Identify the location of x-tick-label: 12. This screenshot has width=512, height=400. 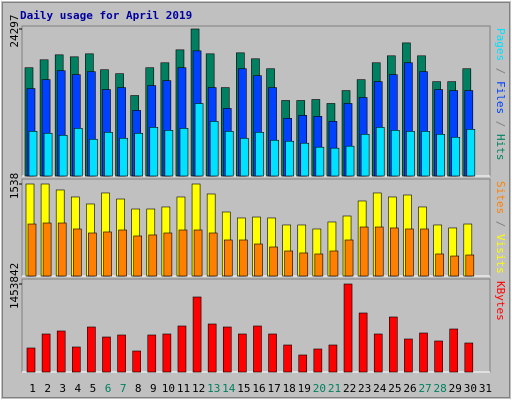
(198, 388).